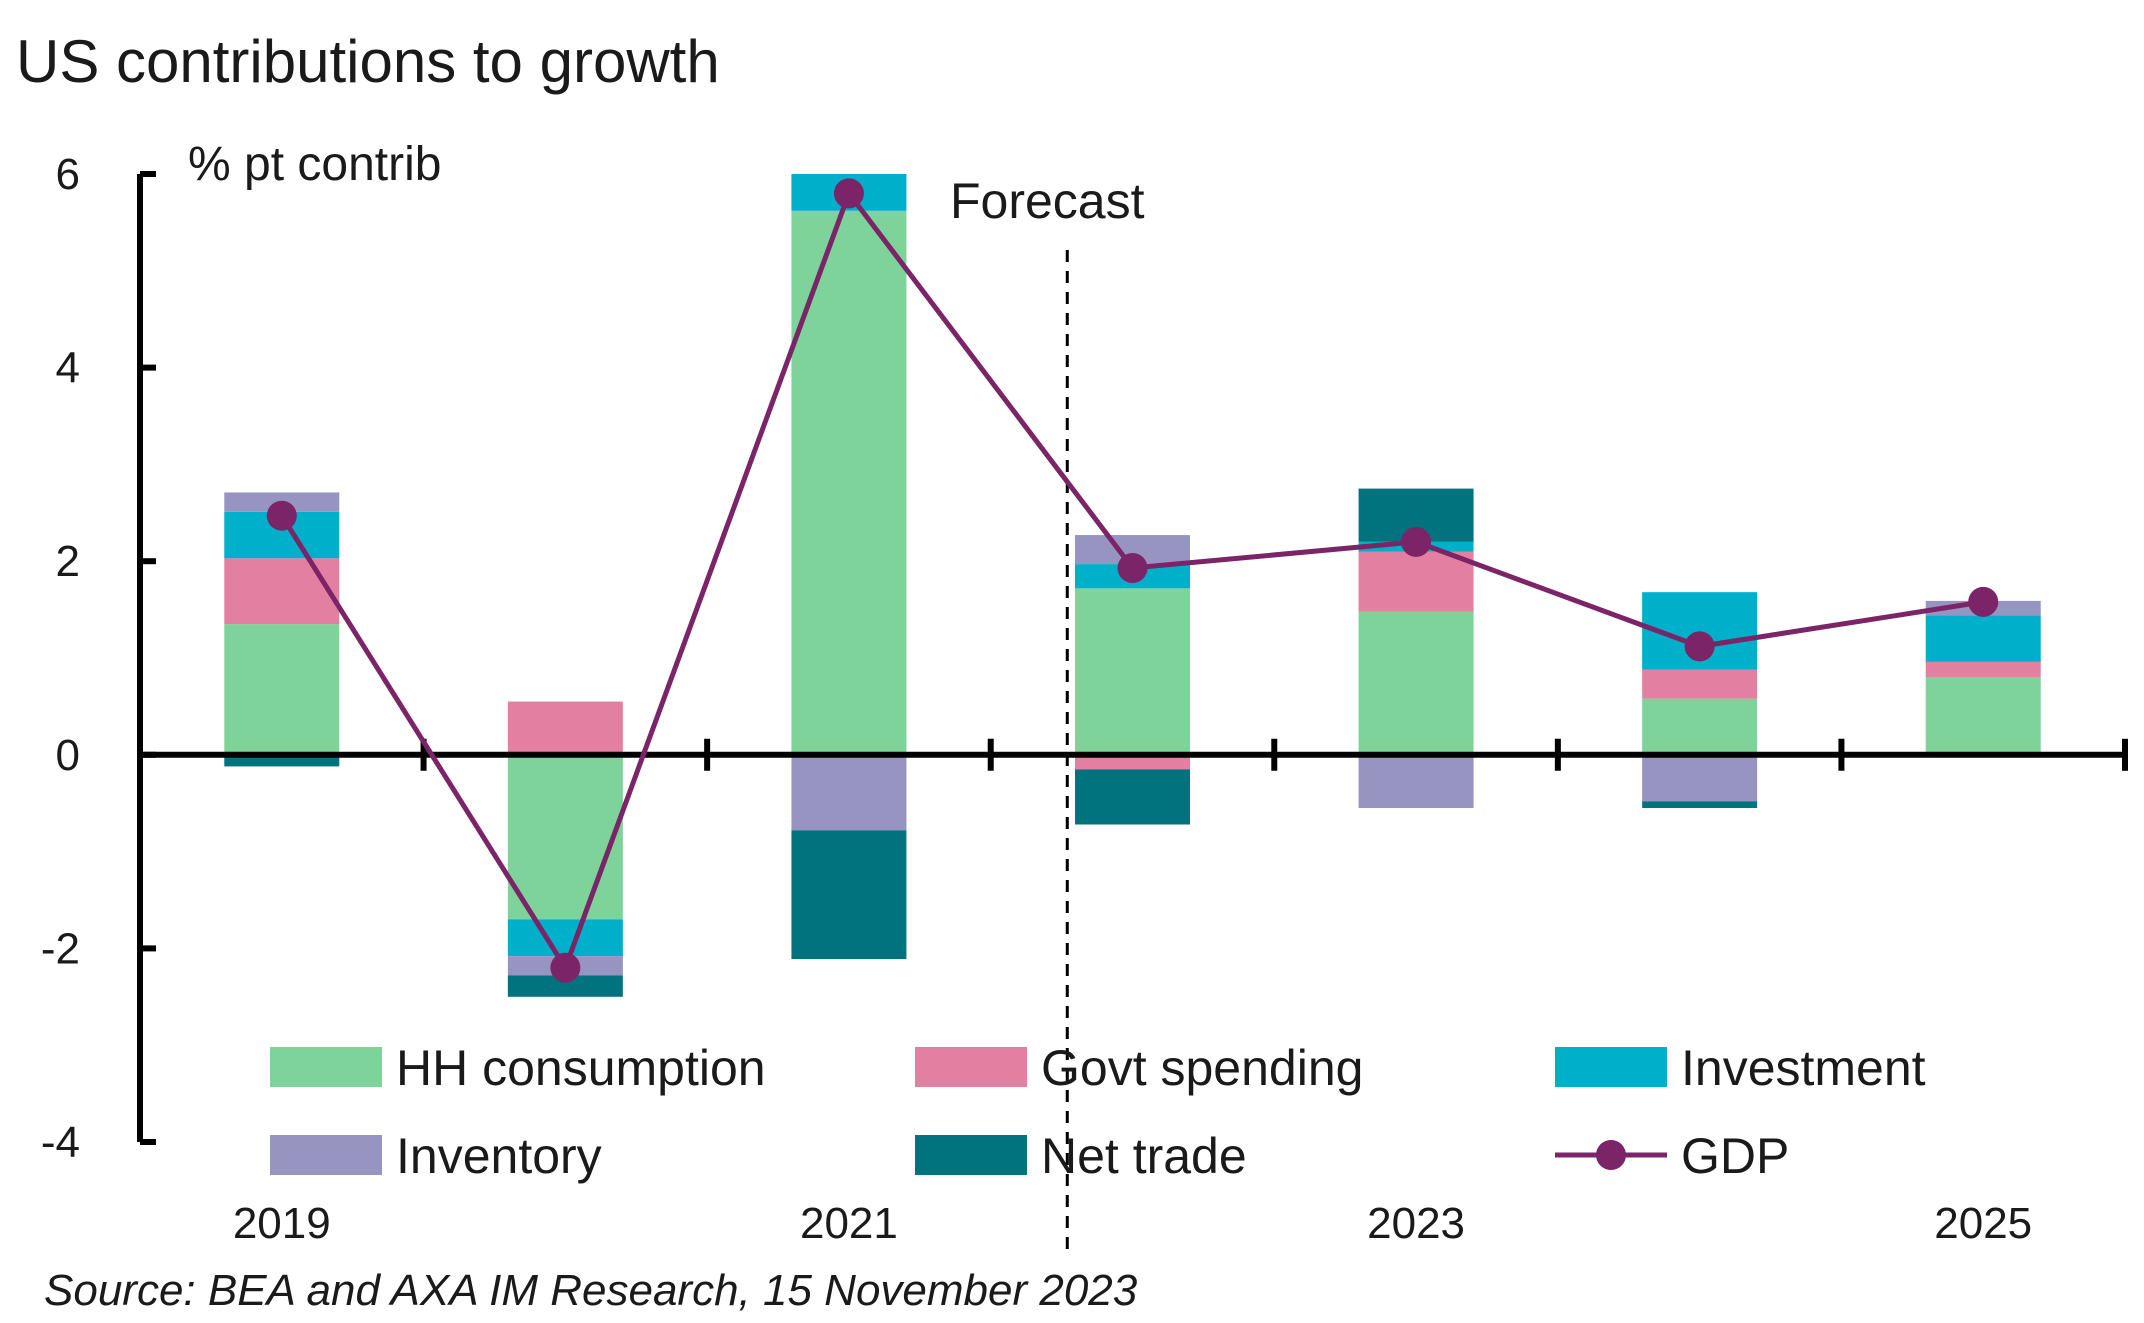  I want to click on bar-hh-consumption-2024, so click(1700, 726).